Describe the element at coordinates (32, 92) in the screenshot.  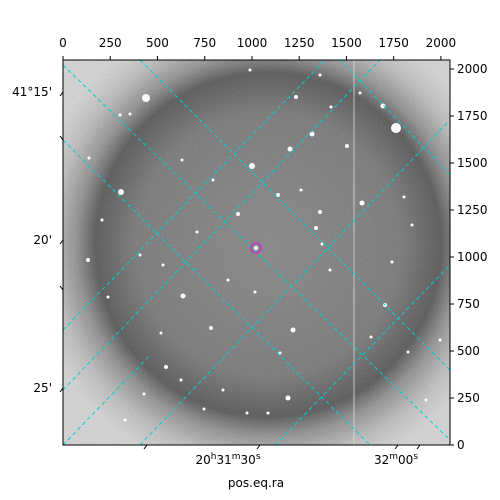
I see `dec-tick-label: 41°15'` at that location.